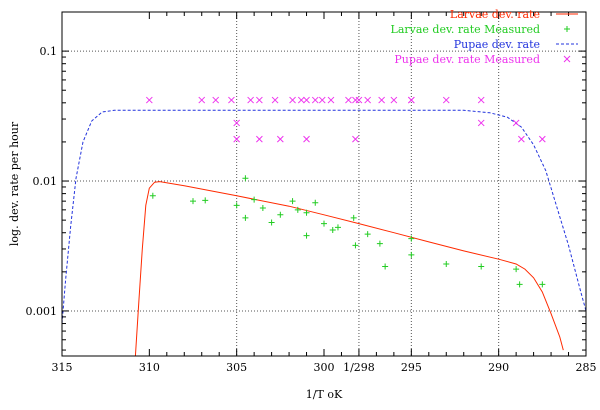  I want to click on legend-label-pupae-dev-rate: Pupae dev. rate, so click(497, 44).